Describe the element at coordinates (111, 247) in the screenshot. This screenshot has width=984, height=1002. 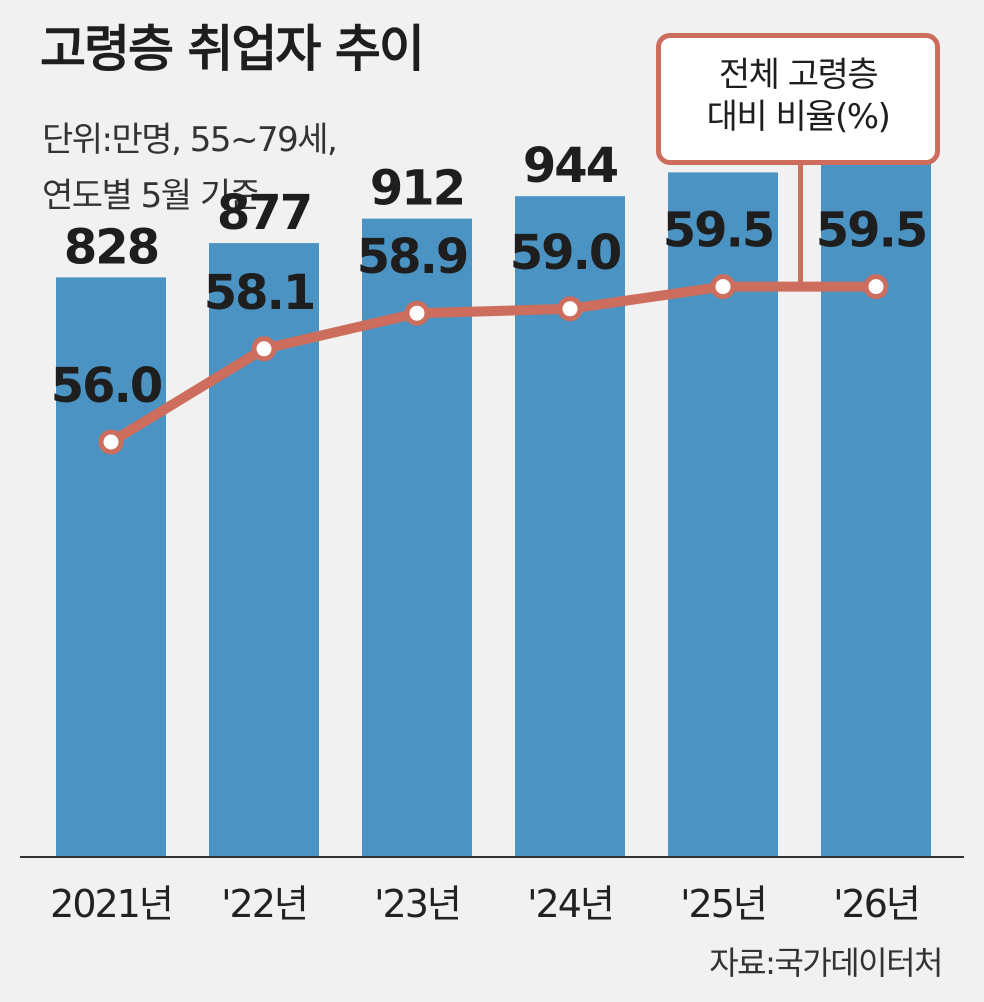
I see `bar-value-label-0: 828` at that location.